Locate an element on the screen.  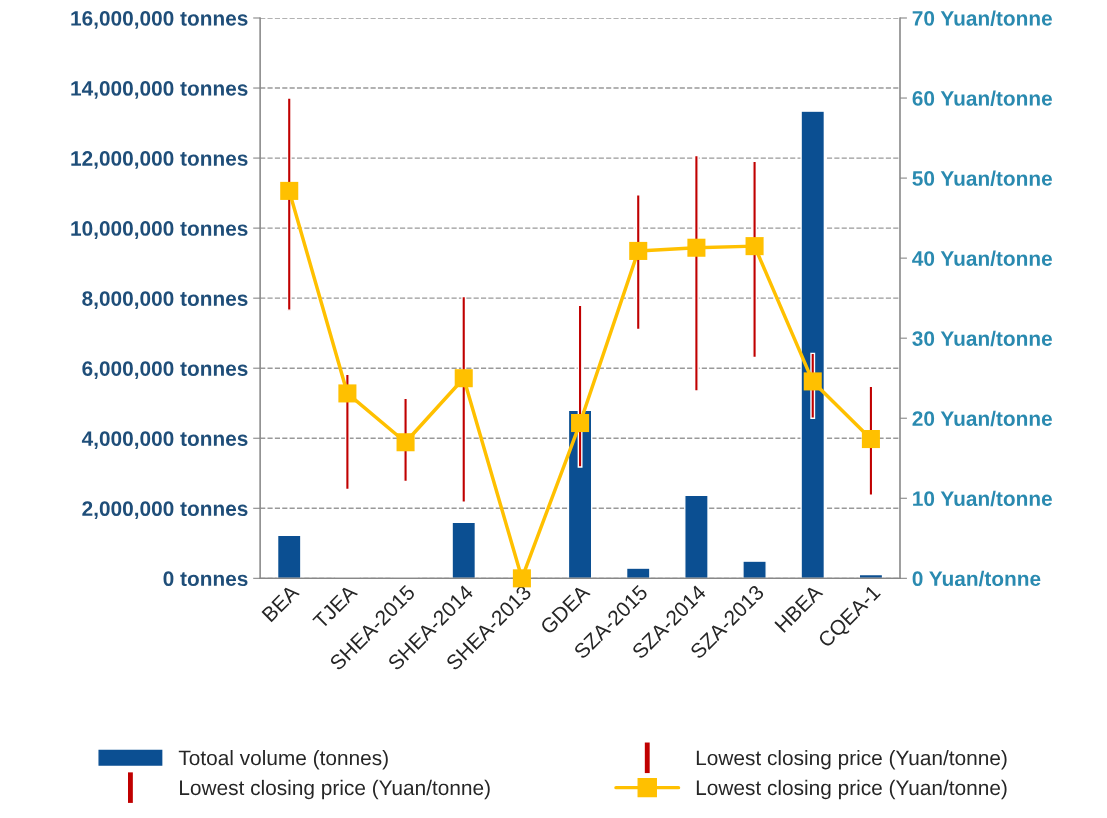
y-tick-label: 6,000,000 tonnes is located at coordinates (165, 370).